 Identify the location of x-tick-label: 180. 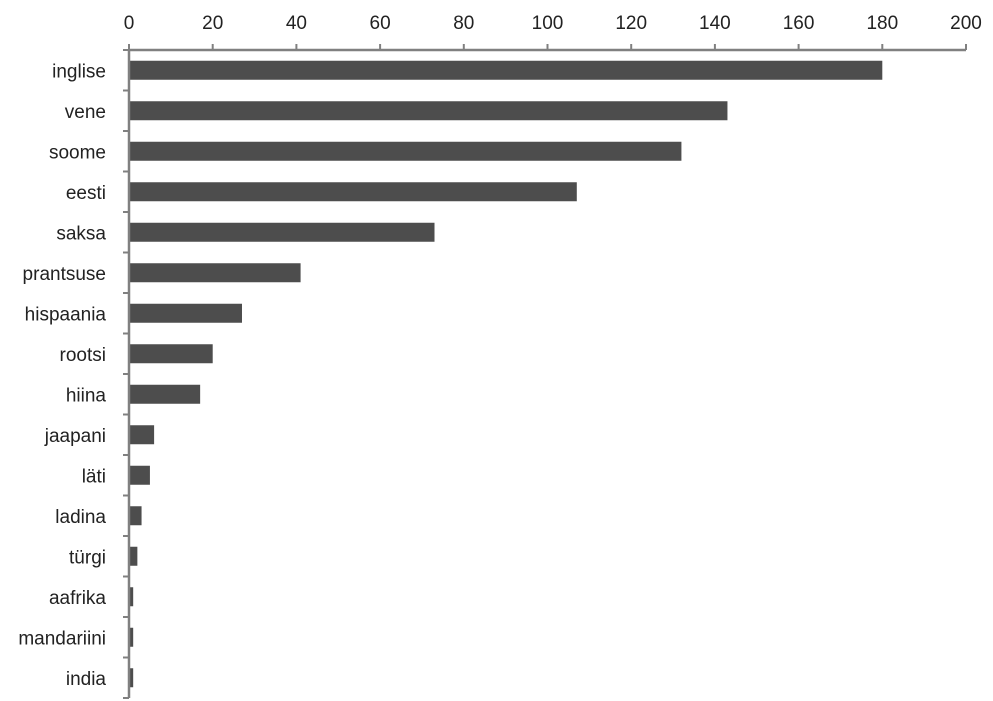
(882, 23).